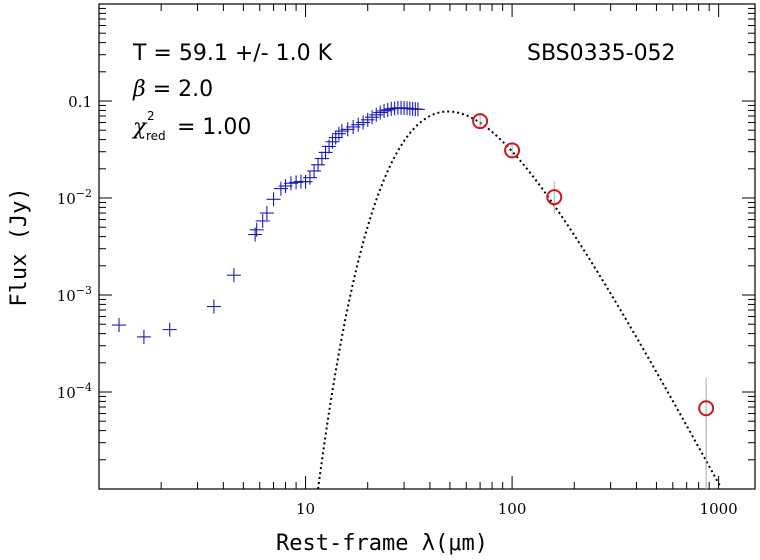 This screenshot has height=560, width=760. I want to click on x-tick-label-100: 100, so click(512, 509).